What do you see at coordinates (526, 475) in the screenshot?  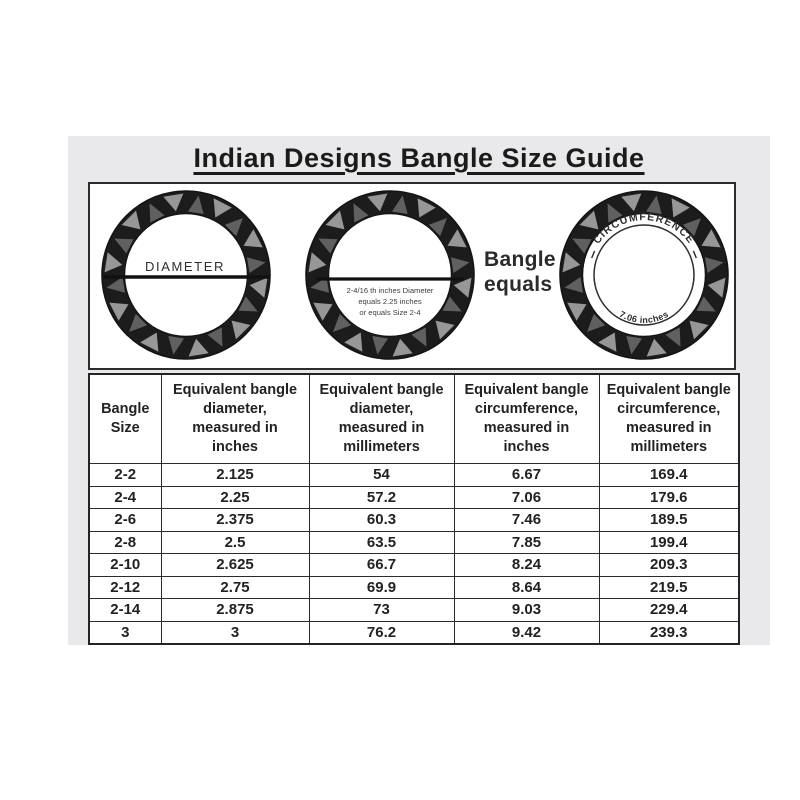 I see `table-cell: 6.67` at bounding box center [526, 475].